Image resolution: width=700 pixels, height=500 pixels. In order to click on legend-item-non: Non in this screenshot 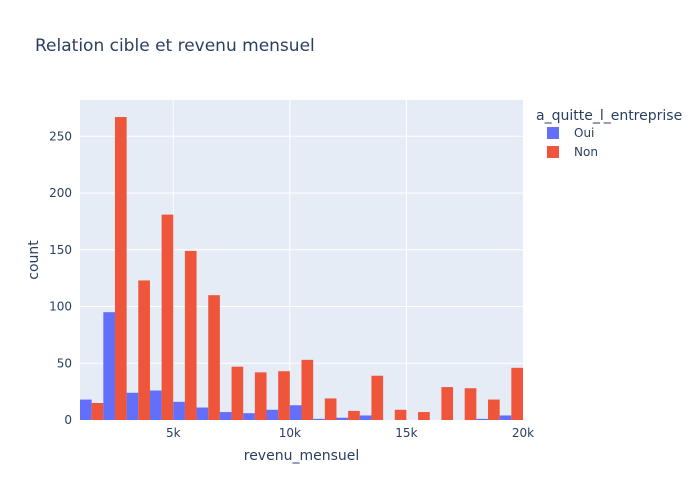, I will do `click(572, 152)`.